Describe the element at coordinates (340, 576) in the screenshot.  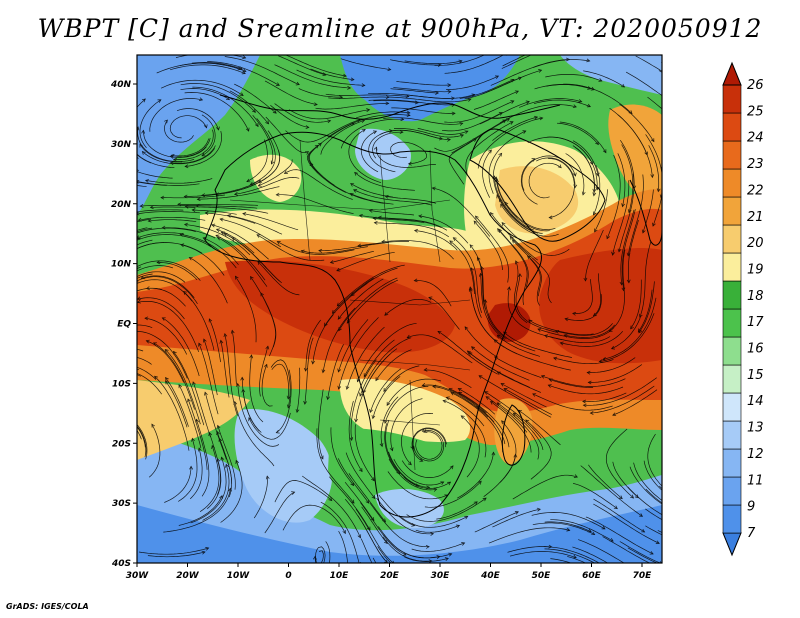
I see `lon-tick-label: 10E` at that location.